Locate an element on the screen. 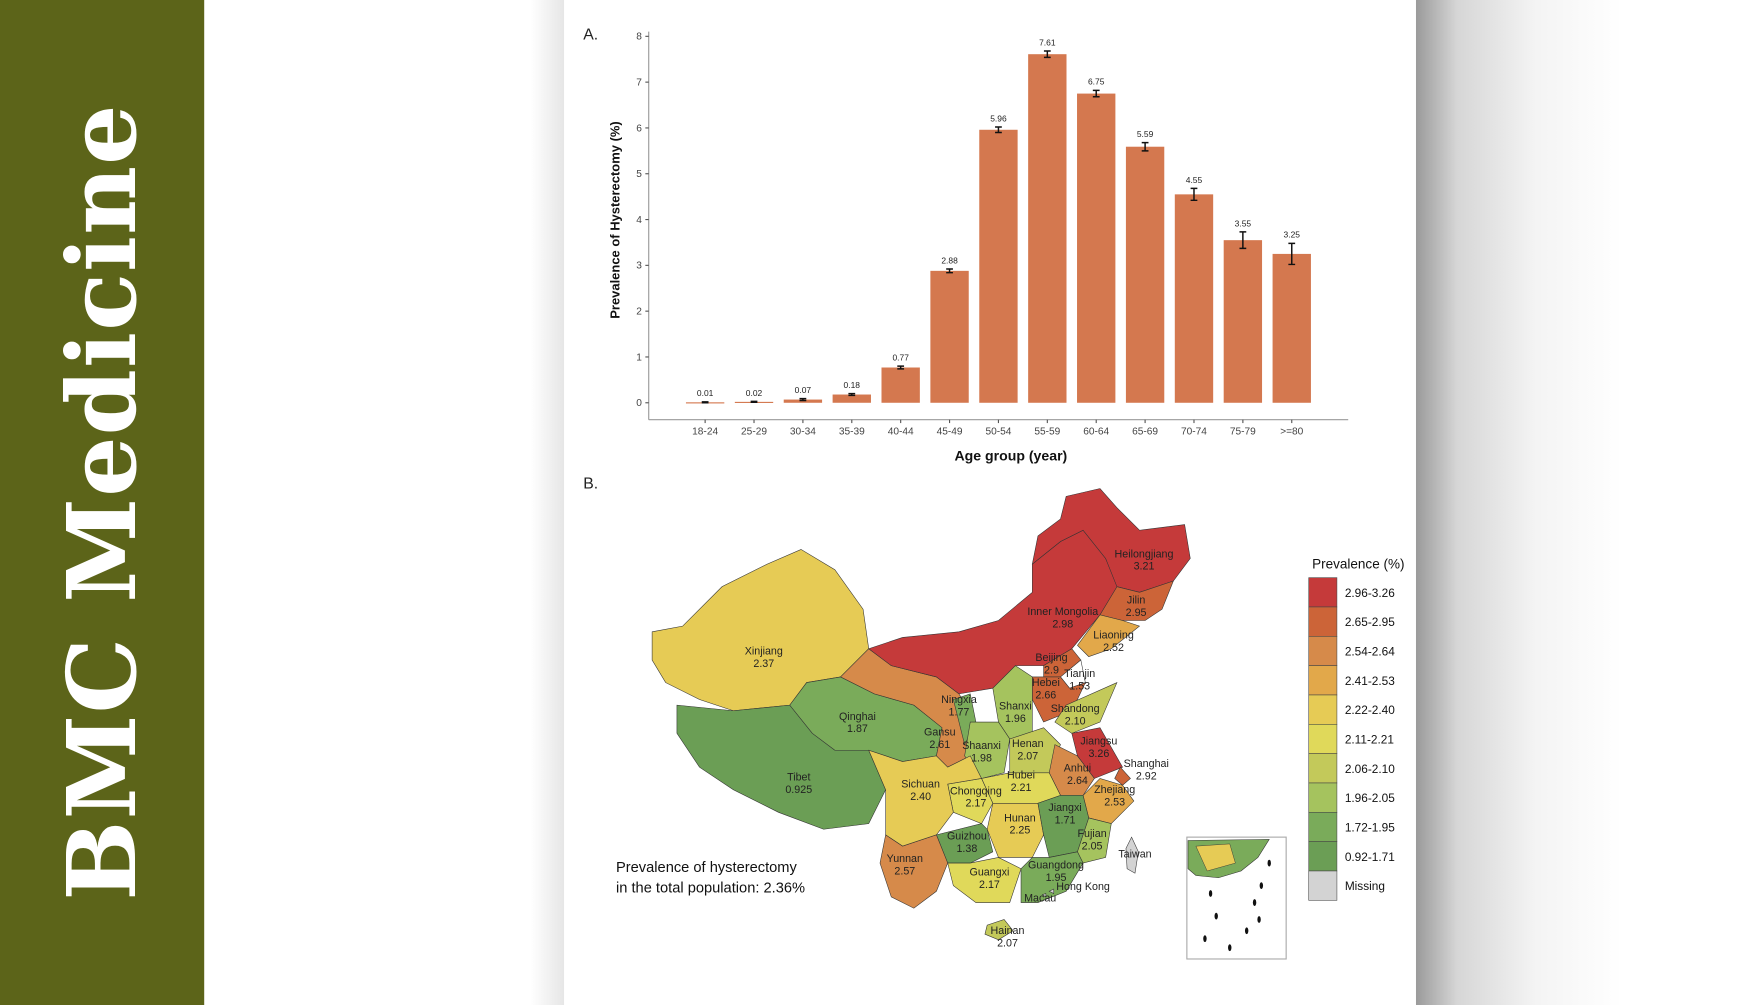 Image resolution: width=1760 pixels, height=1005 pixels. province-name-shanxi: Shanxi is located at coordinates (1015, 707).